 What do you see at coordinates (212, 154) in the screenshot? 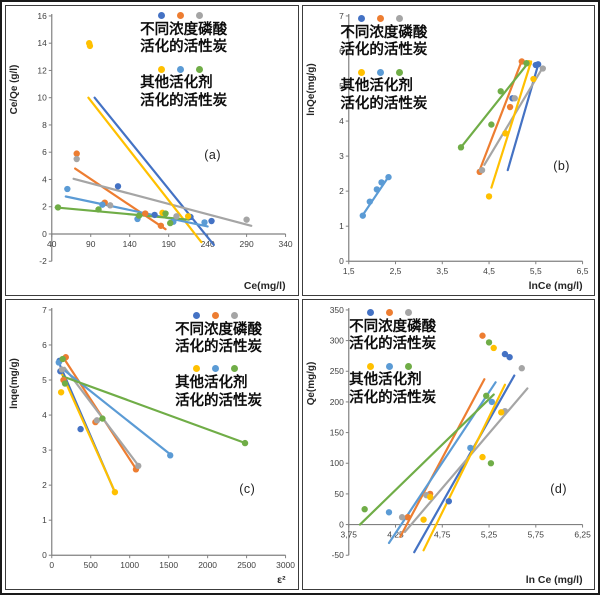
I see `panel-label-a: (a)` at bounding box center [212, 154].